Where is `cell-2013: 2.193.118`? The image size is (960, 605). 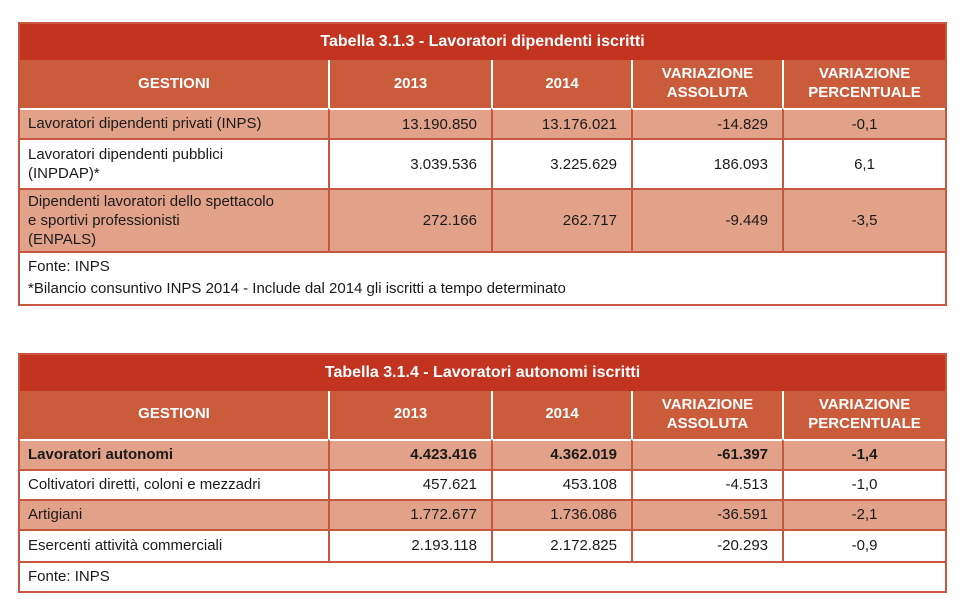 cell-2013: 2.193.118 is located at coordinates (409, 544).